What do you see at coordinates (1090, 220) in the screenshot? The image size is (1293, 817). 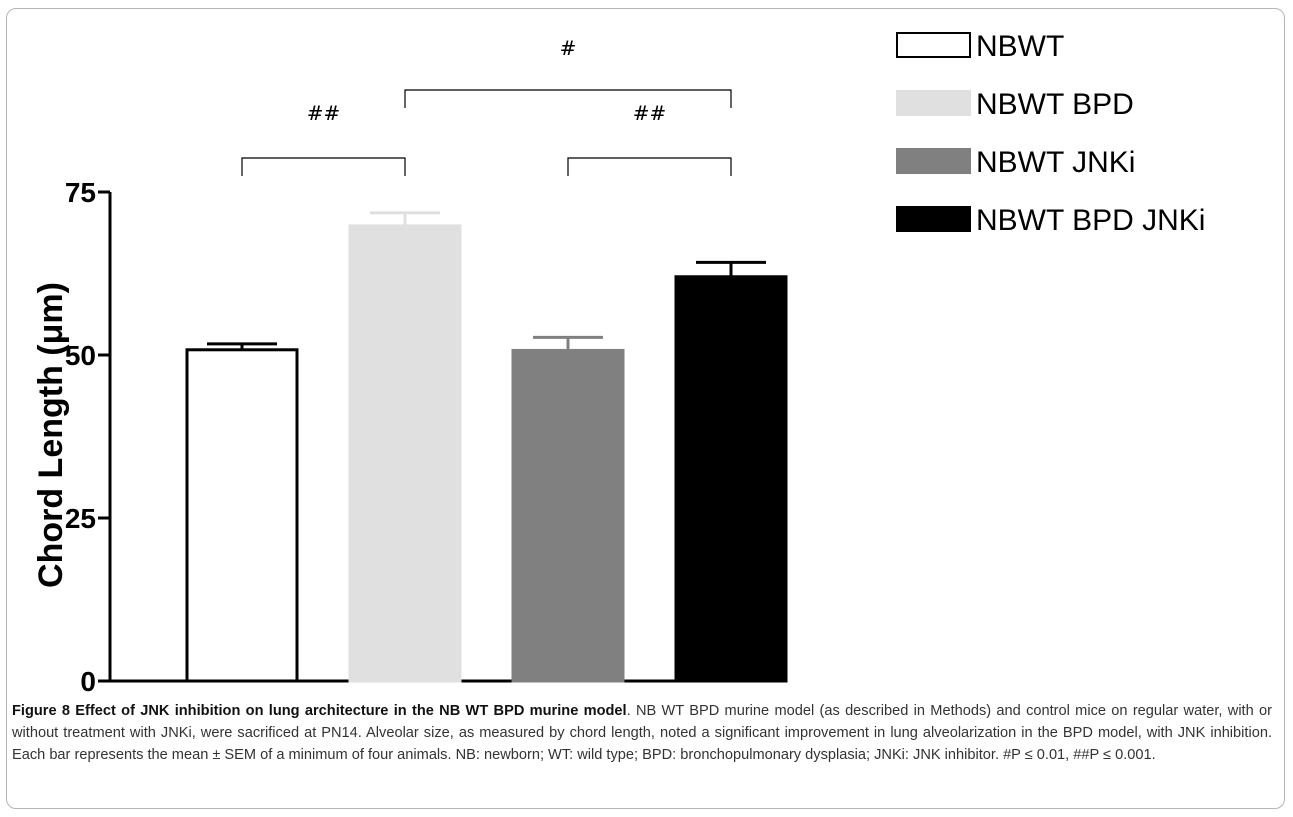 I see `legend-label: NBWT BPD JNKi` at bounding box center [1090, 220].